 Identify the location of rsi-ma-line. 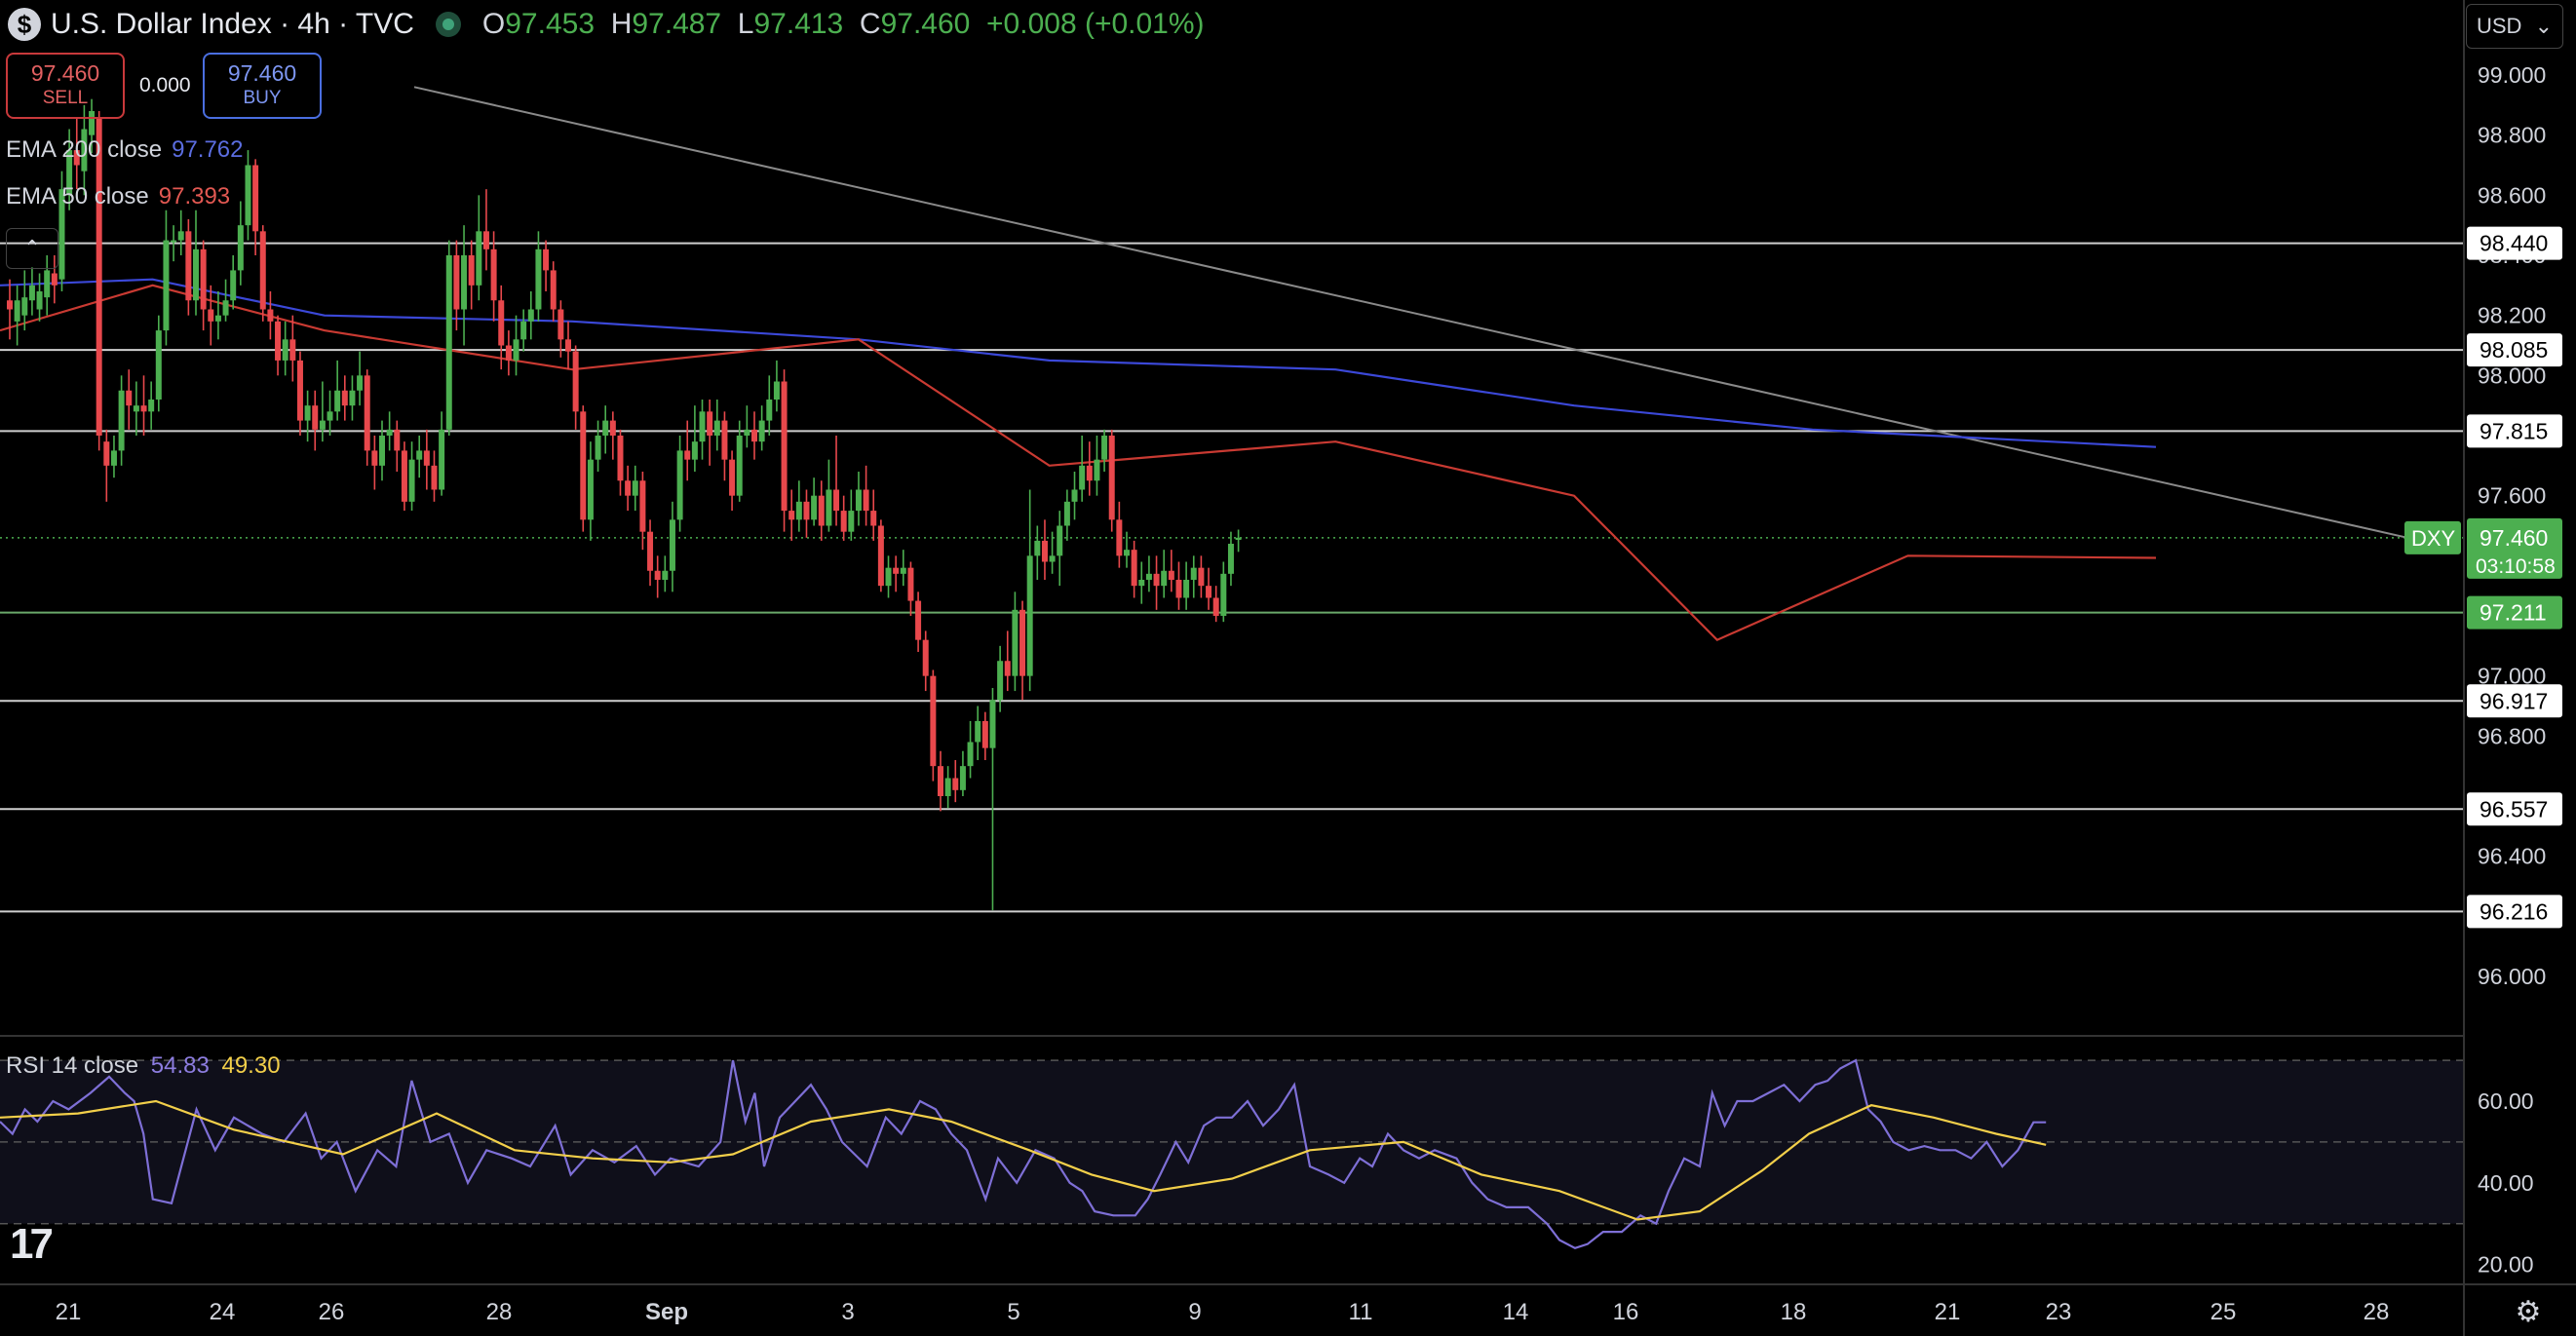
(1023, 1160).